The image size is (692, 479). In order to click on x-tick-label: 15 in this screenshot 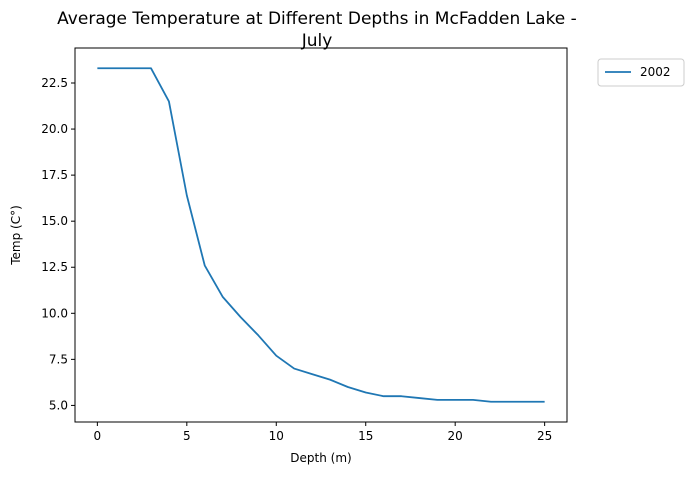, I will do `click(365, 436)`.